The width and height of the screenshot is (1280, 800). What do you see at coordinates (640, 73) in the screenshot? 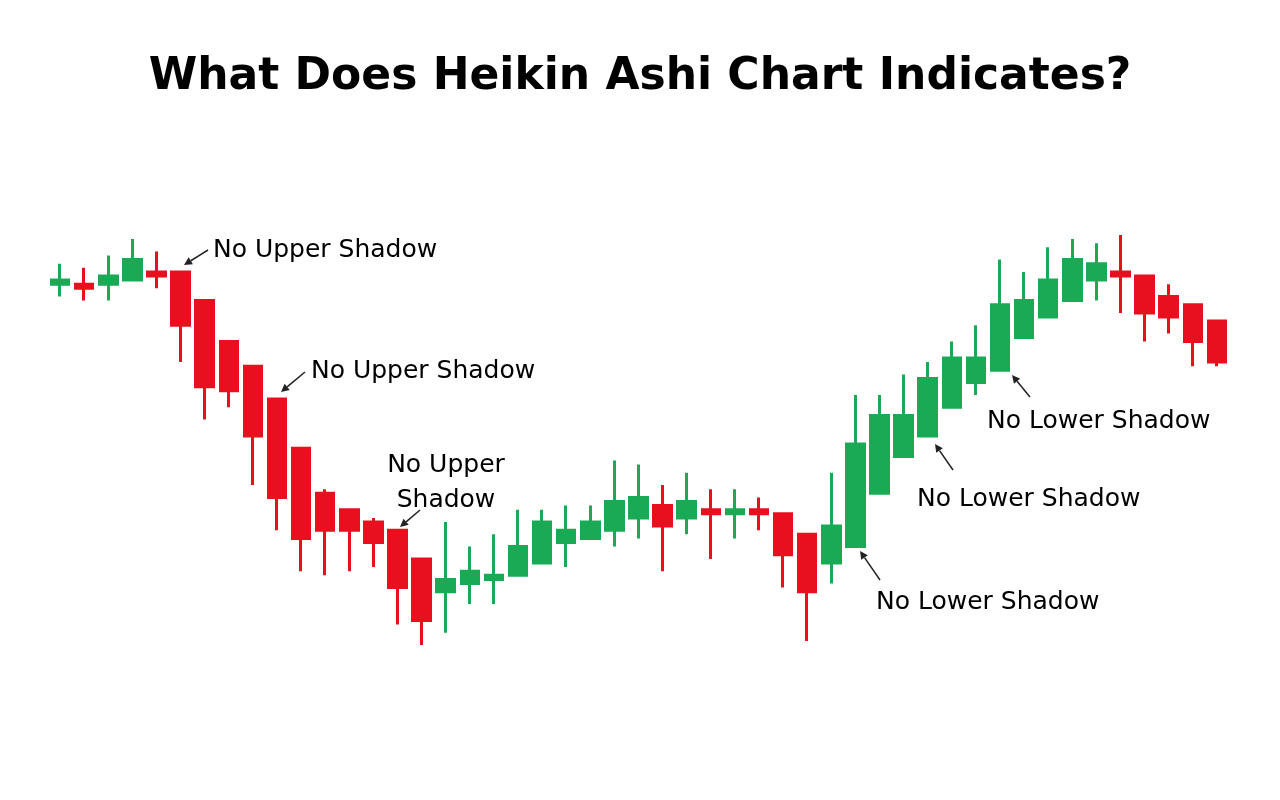
I see `chart-title: What Does Heikin Ashi Chart Indicates?` at bounding box center [640, 73].